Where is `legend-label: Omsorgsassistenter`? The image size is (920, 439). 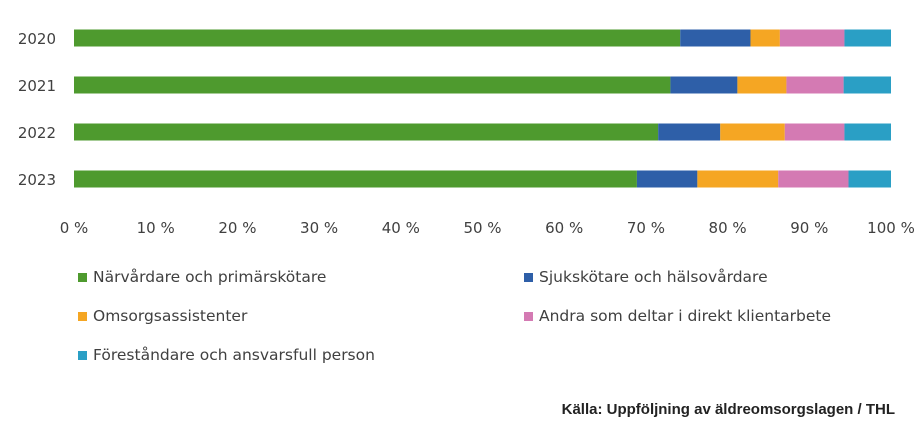 legend-label: Omsorgsassistenter is located at coordinates (170, 316).